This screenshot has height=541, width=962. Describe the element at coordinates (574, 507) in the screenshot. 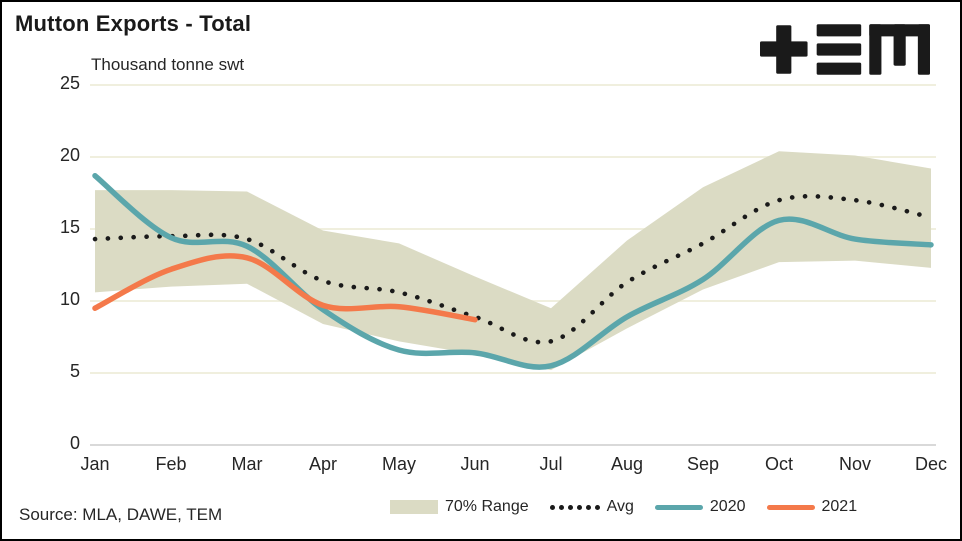

I see `avg-dotted-marker` at that location.